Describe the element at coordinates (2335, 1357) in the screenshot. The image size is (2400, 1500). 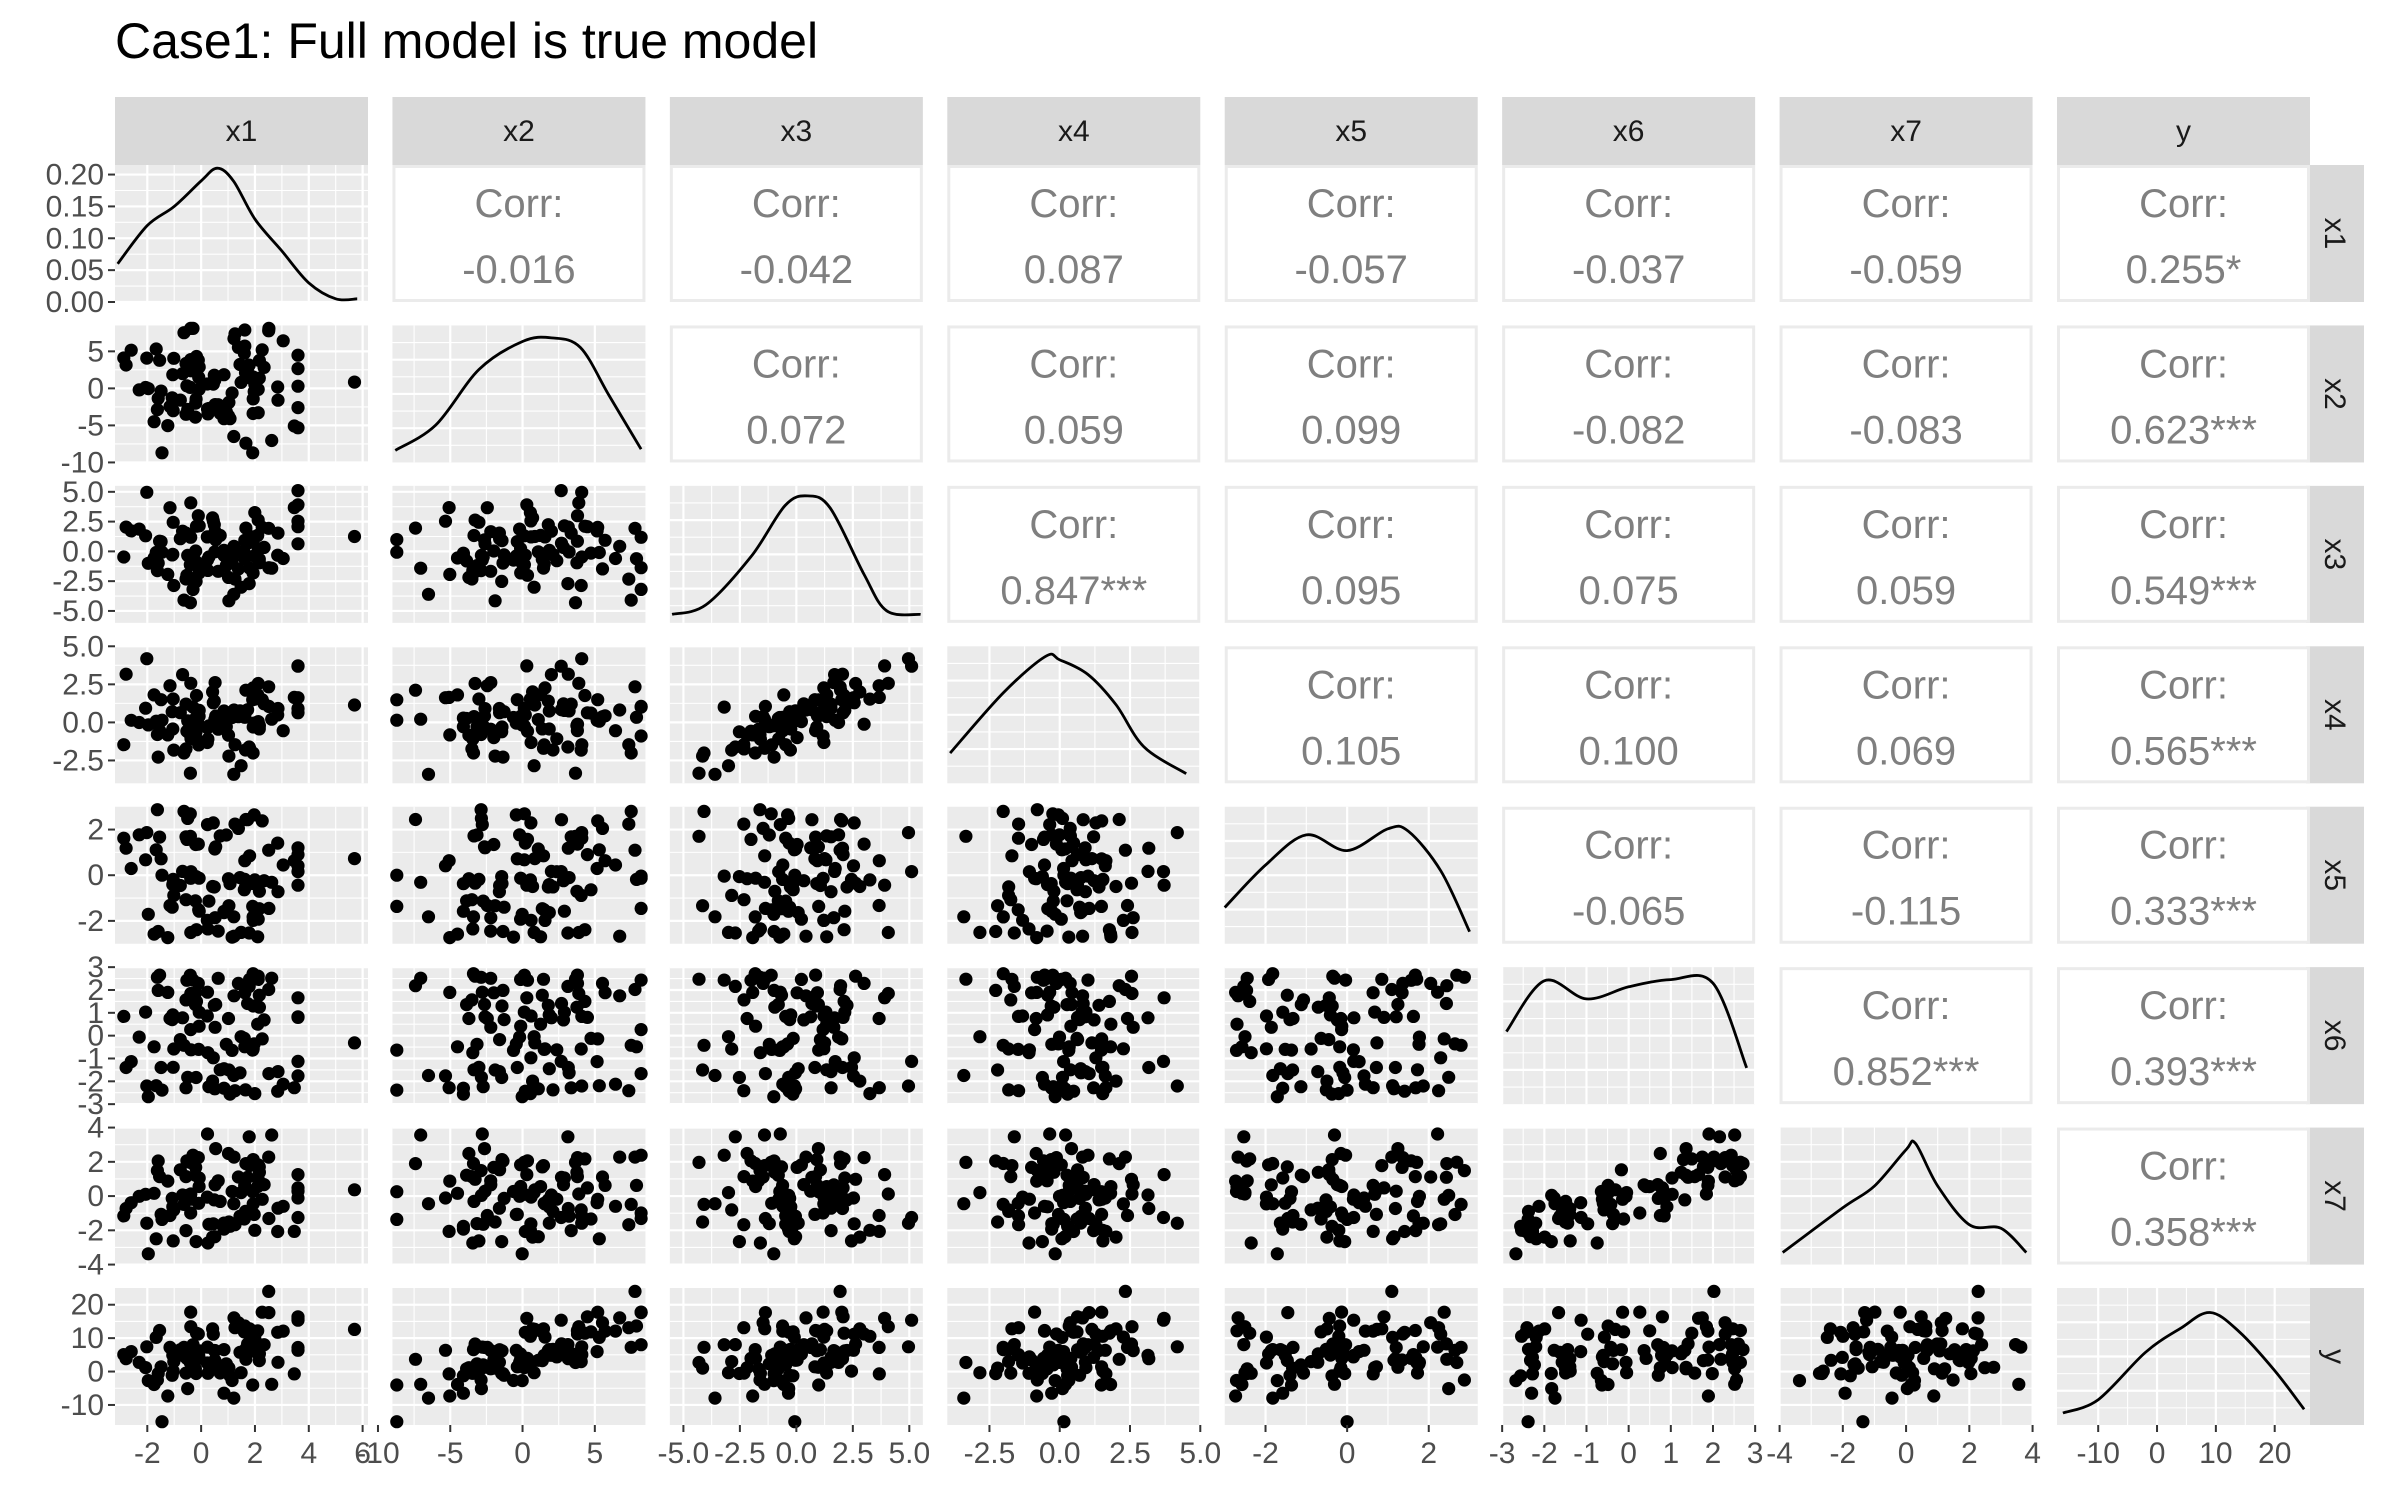
I see `row-strip-y` at that location.